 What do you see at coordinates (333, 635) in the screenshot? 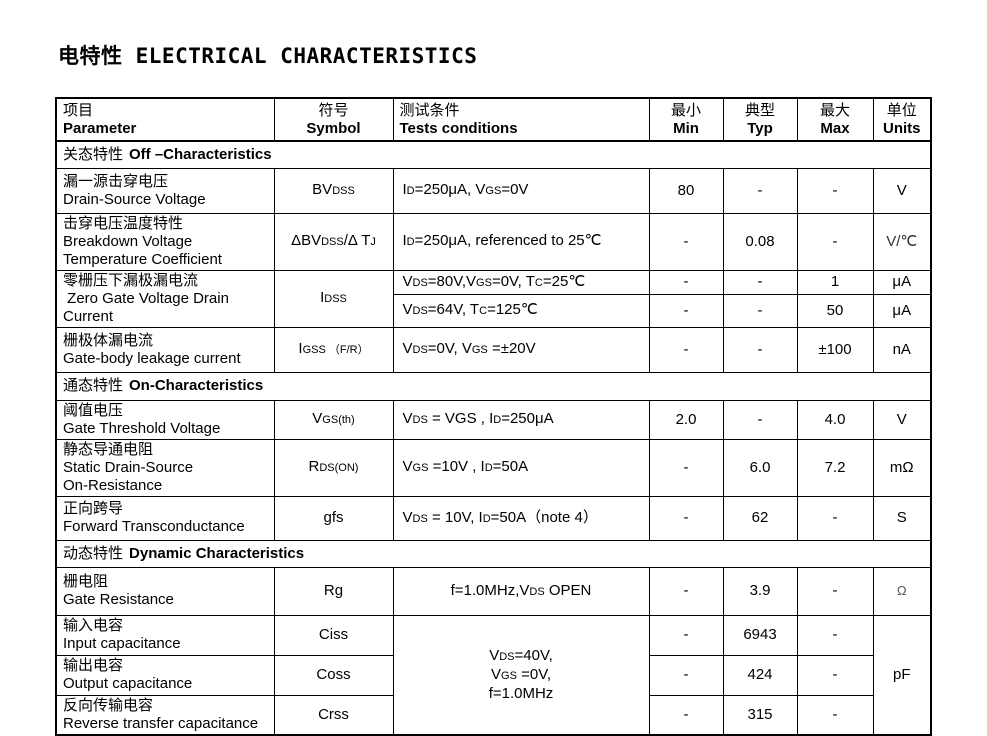
I see `ciss-symbol: Ciss` at bounding box center [333, 635].